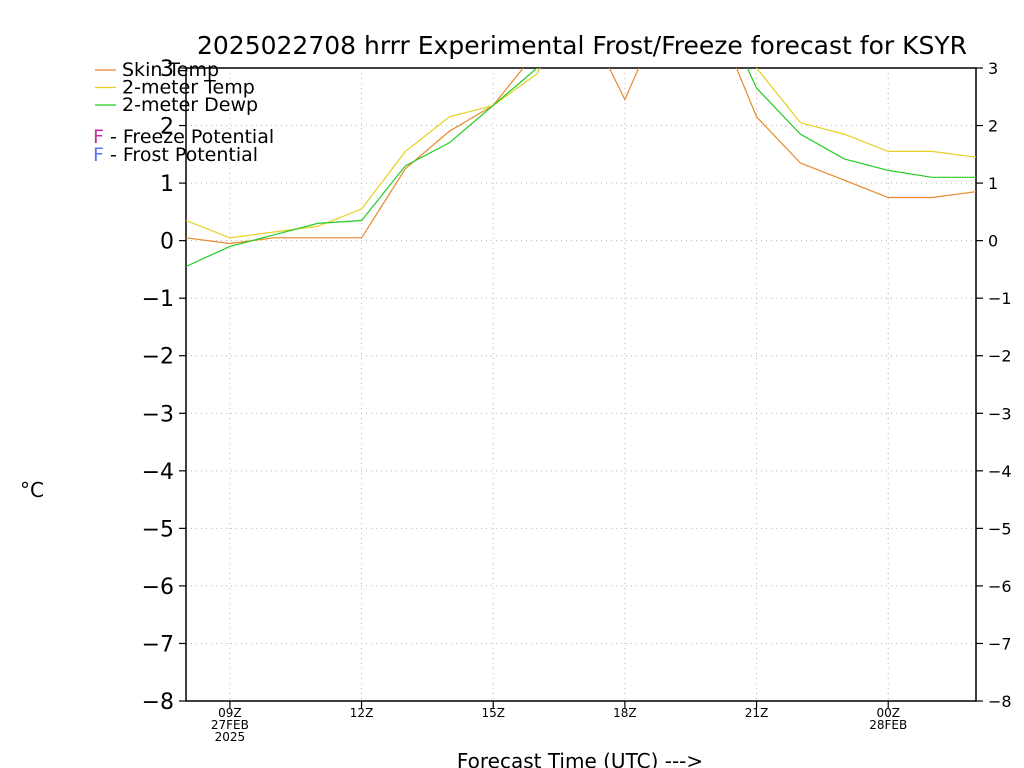 Image resolution: width=1024 pixels, height=768 pixels. Describe the element at coordinates (158, 414) in the screenshot. I see `y-tick-label-left: −3` at that location.